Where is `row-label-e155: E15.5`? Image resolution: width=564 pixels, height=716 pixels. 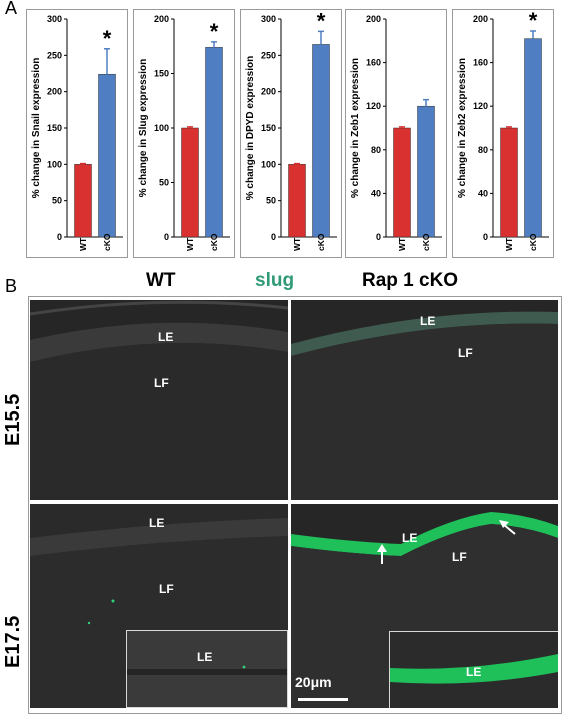 row-label-e155: E15.5 is located at coordinates (13, 419).